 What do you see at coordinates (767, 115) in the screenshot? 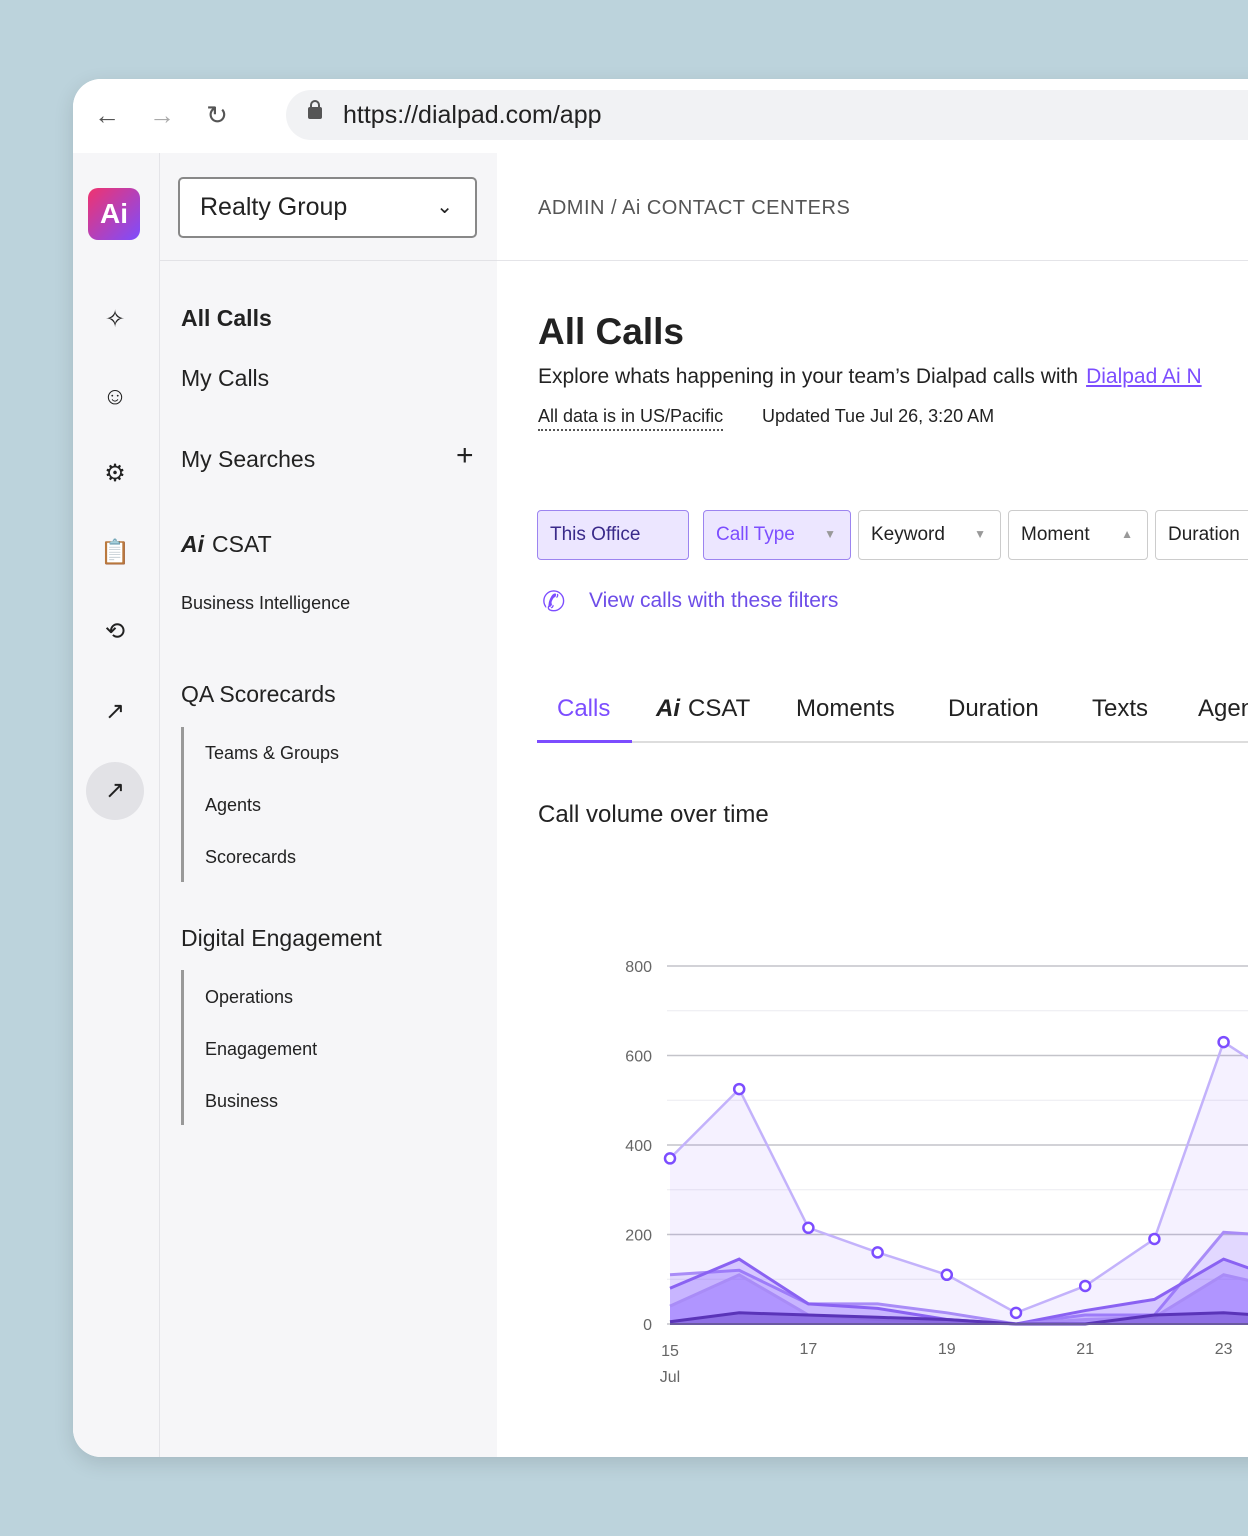
I see `address-bar: https://dialpad.com/app` at bounding box center [767, 115].